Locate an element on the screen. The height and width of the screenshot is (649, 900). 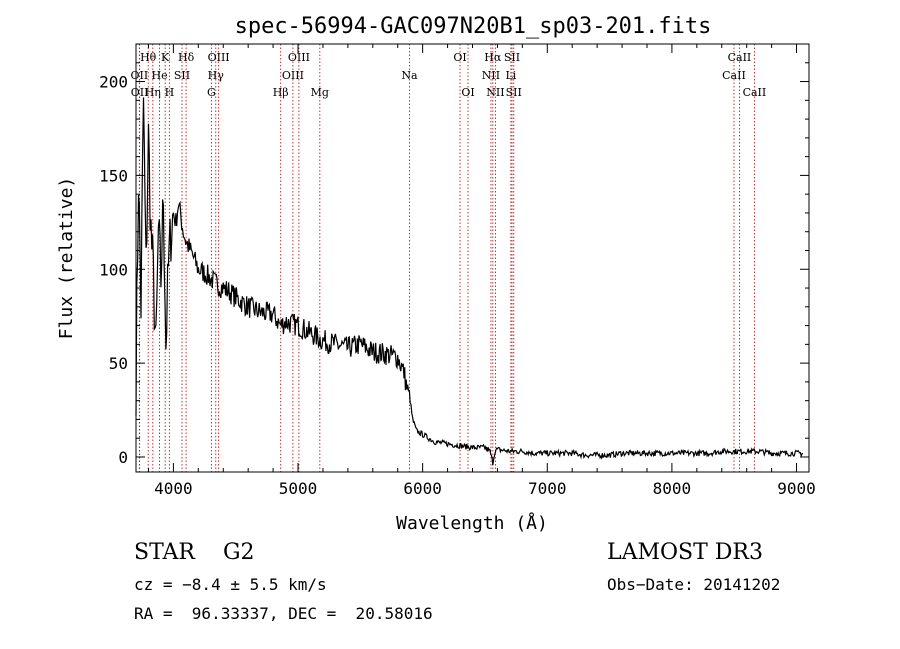
y-tick-label-50: 50 is located at coordinates (118, 363).